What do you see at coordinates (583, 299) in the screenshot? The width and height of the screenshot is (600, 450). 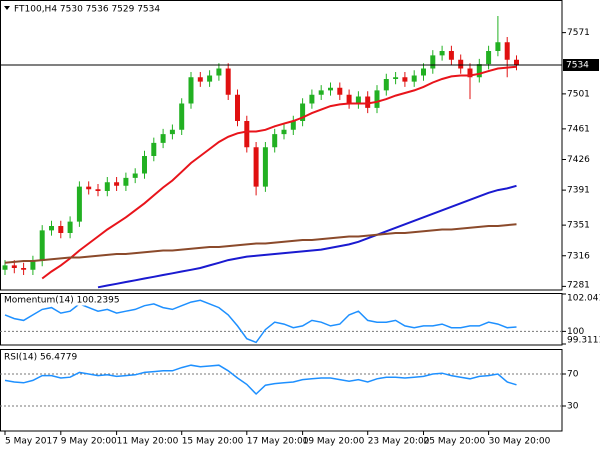 I see `y-tick-label: 102.0416` at bounding box center [583, 299].